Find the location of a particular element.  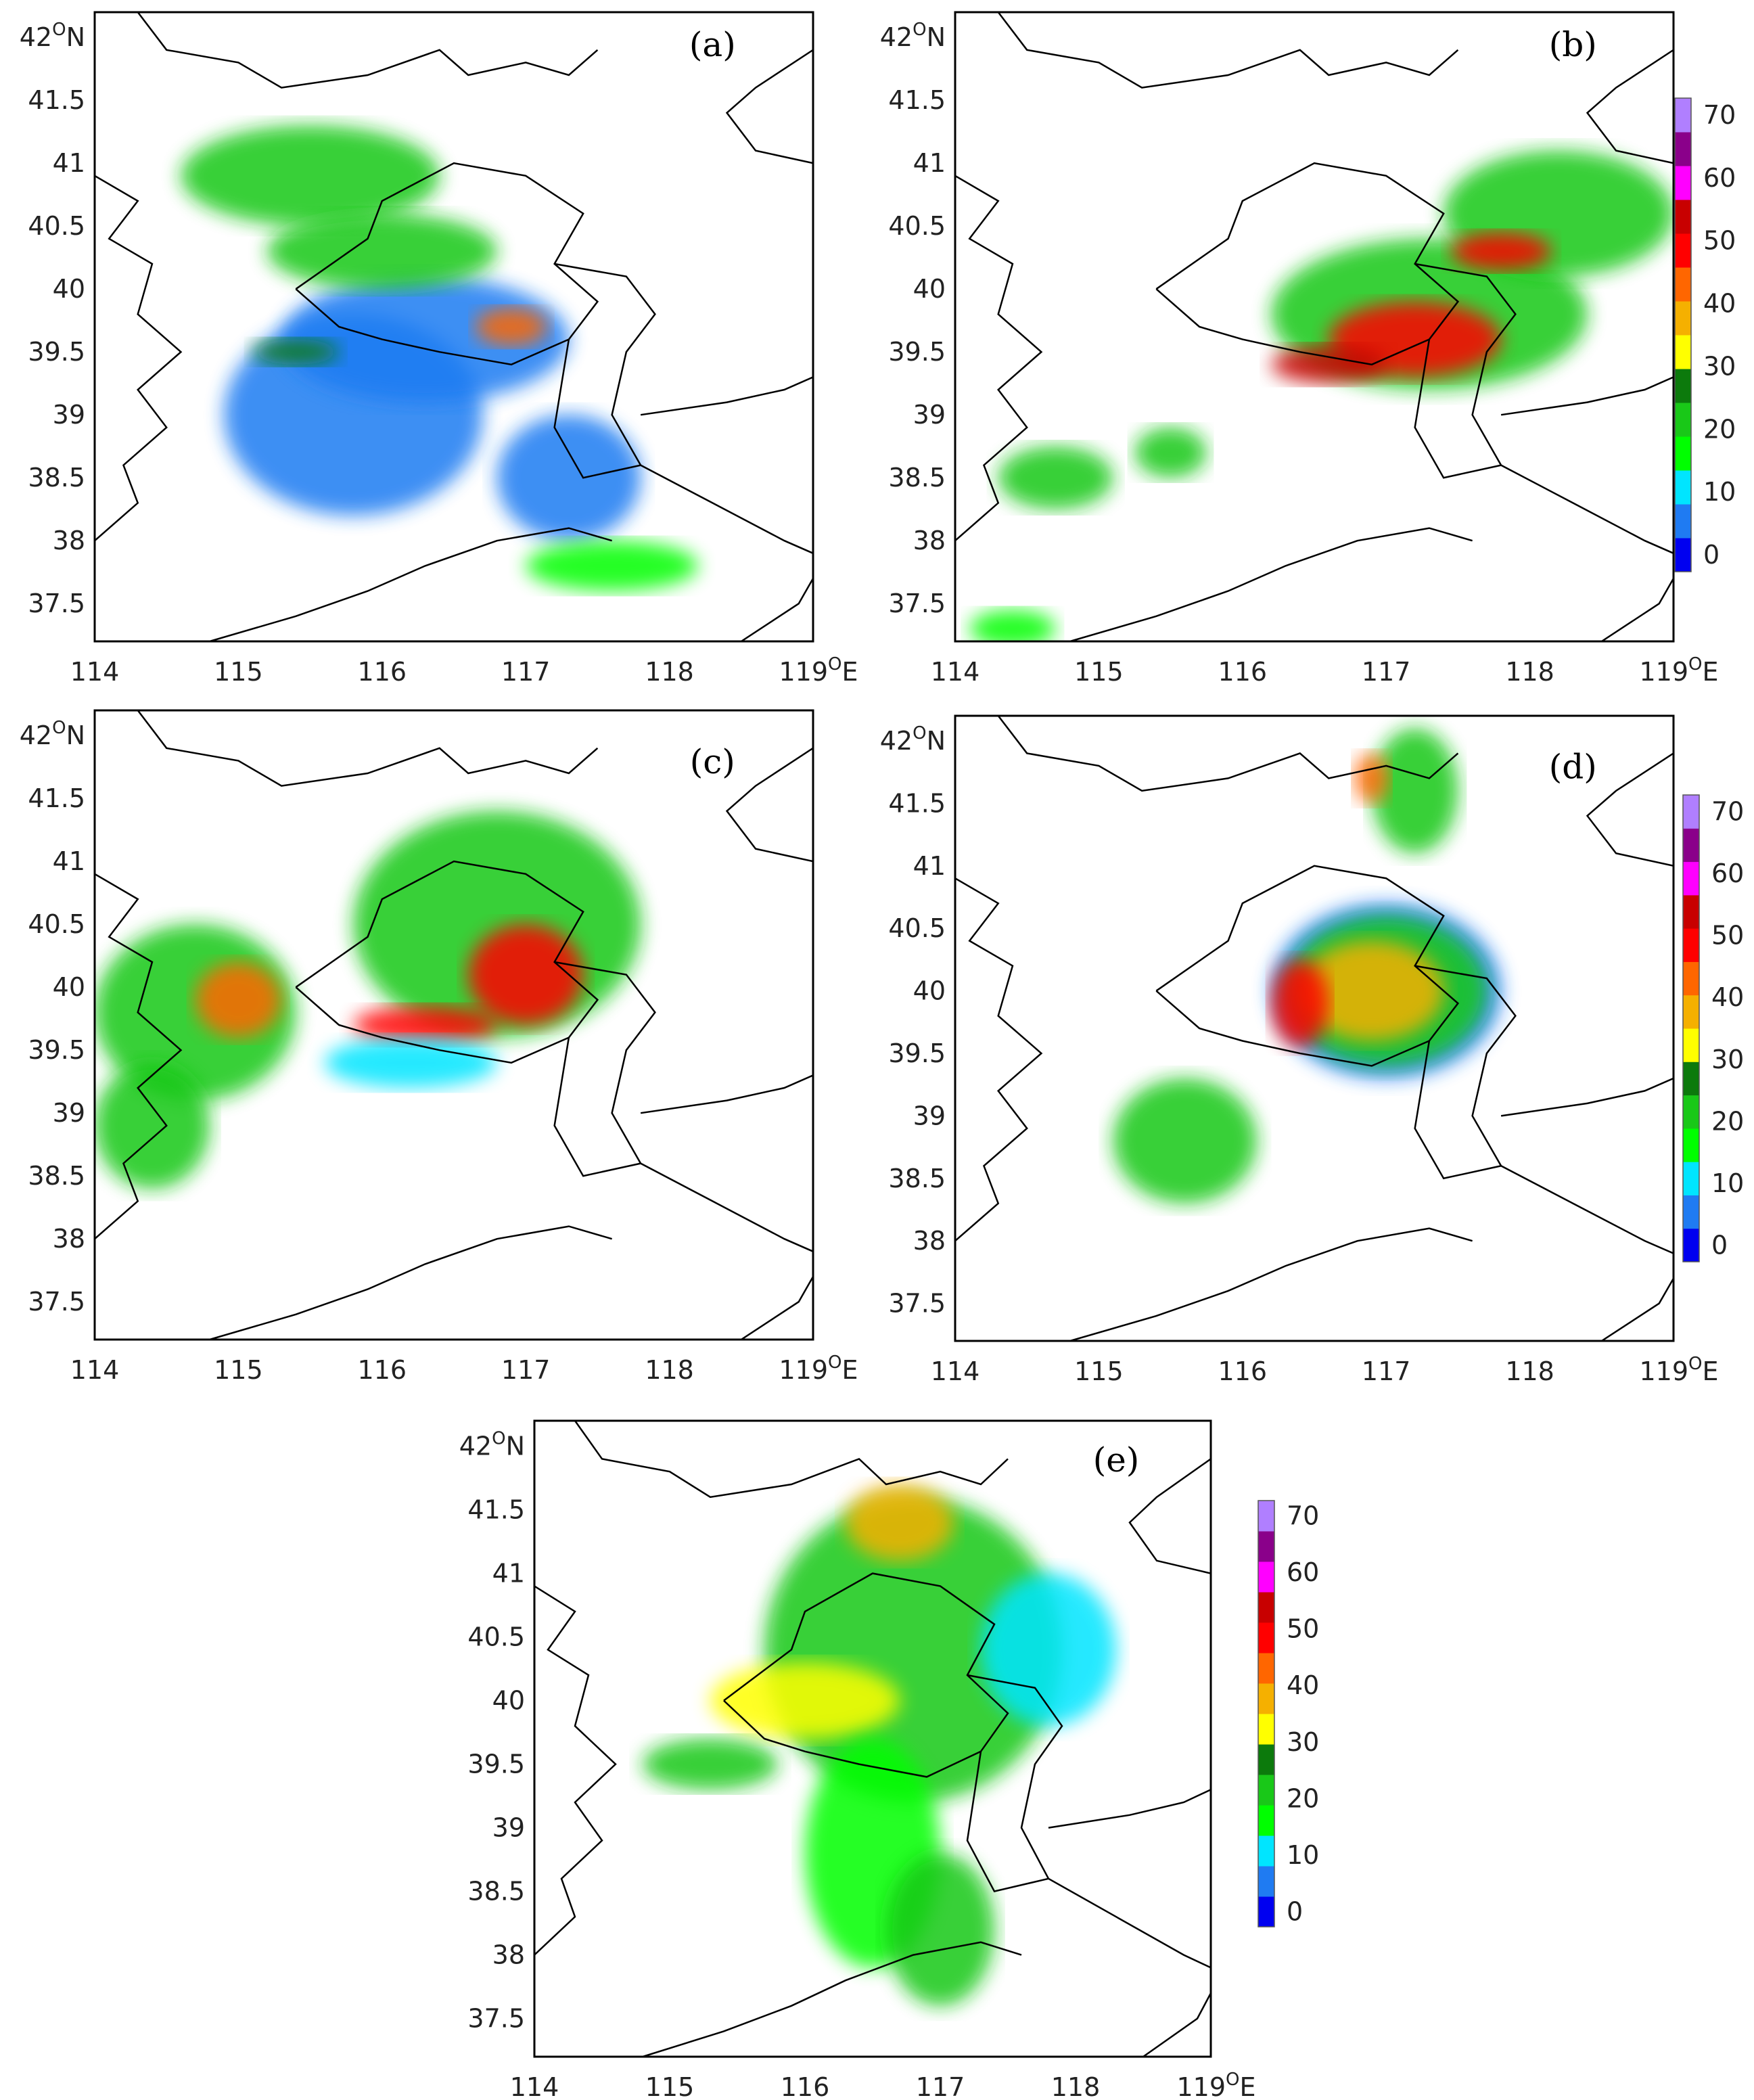

colorbar-tick-label: 40 is located at coordinates (1720, 304).